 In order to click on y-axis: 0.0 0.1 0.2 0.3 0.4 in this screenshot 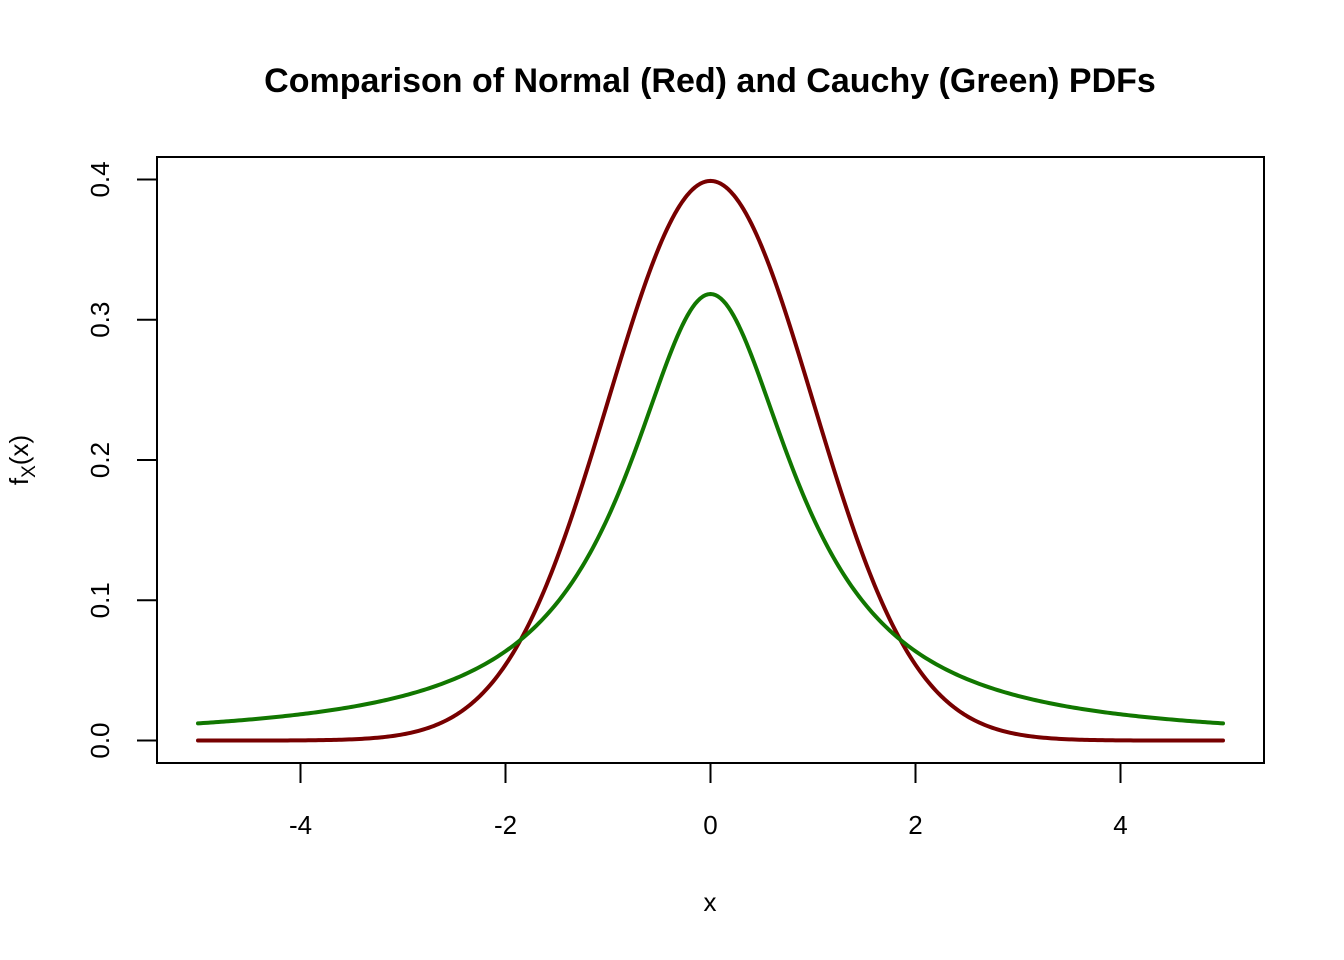, I will do `click(121, 460)`.